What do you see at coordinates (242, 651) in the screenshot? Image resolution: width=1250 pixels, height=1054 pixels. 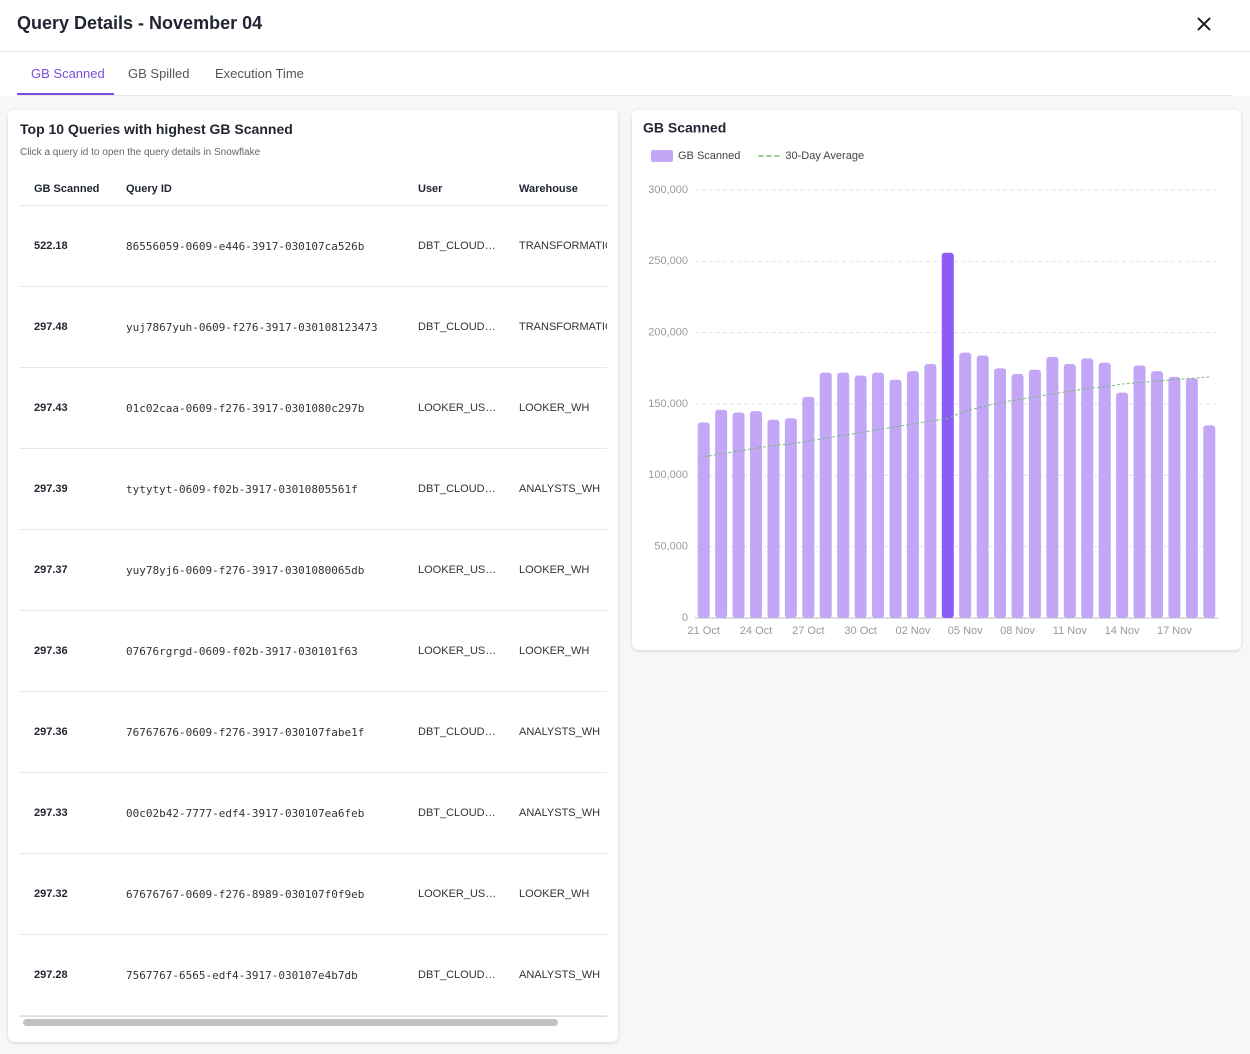 I see `query-id-link: 07676rgrgd-0609-f02b-3917-030101f63` at bounding box center [242, 651].